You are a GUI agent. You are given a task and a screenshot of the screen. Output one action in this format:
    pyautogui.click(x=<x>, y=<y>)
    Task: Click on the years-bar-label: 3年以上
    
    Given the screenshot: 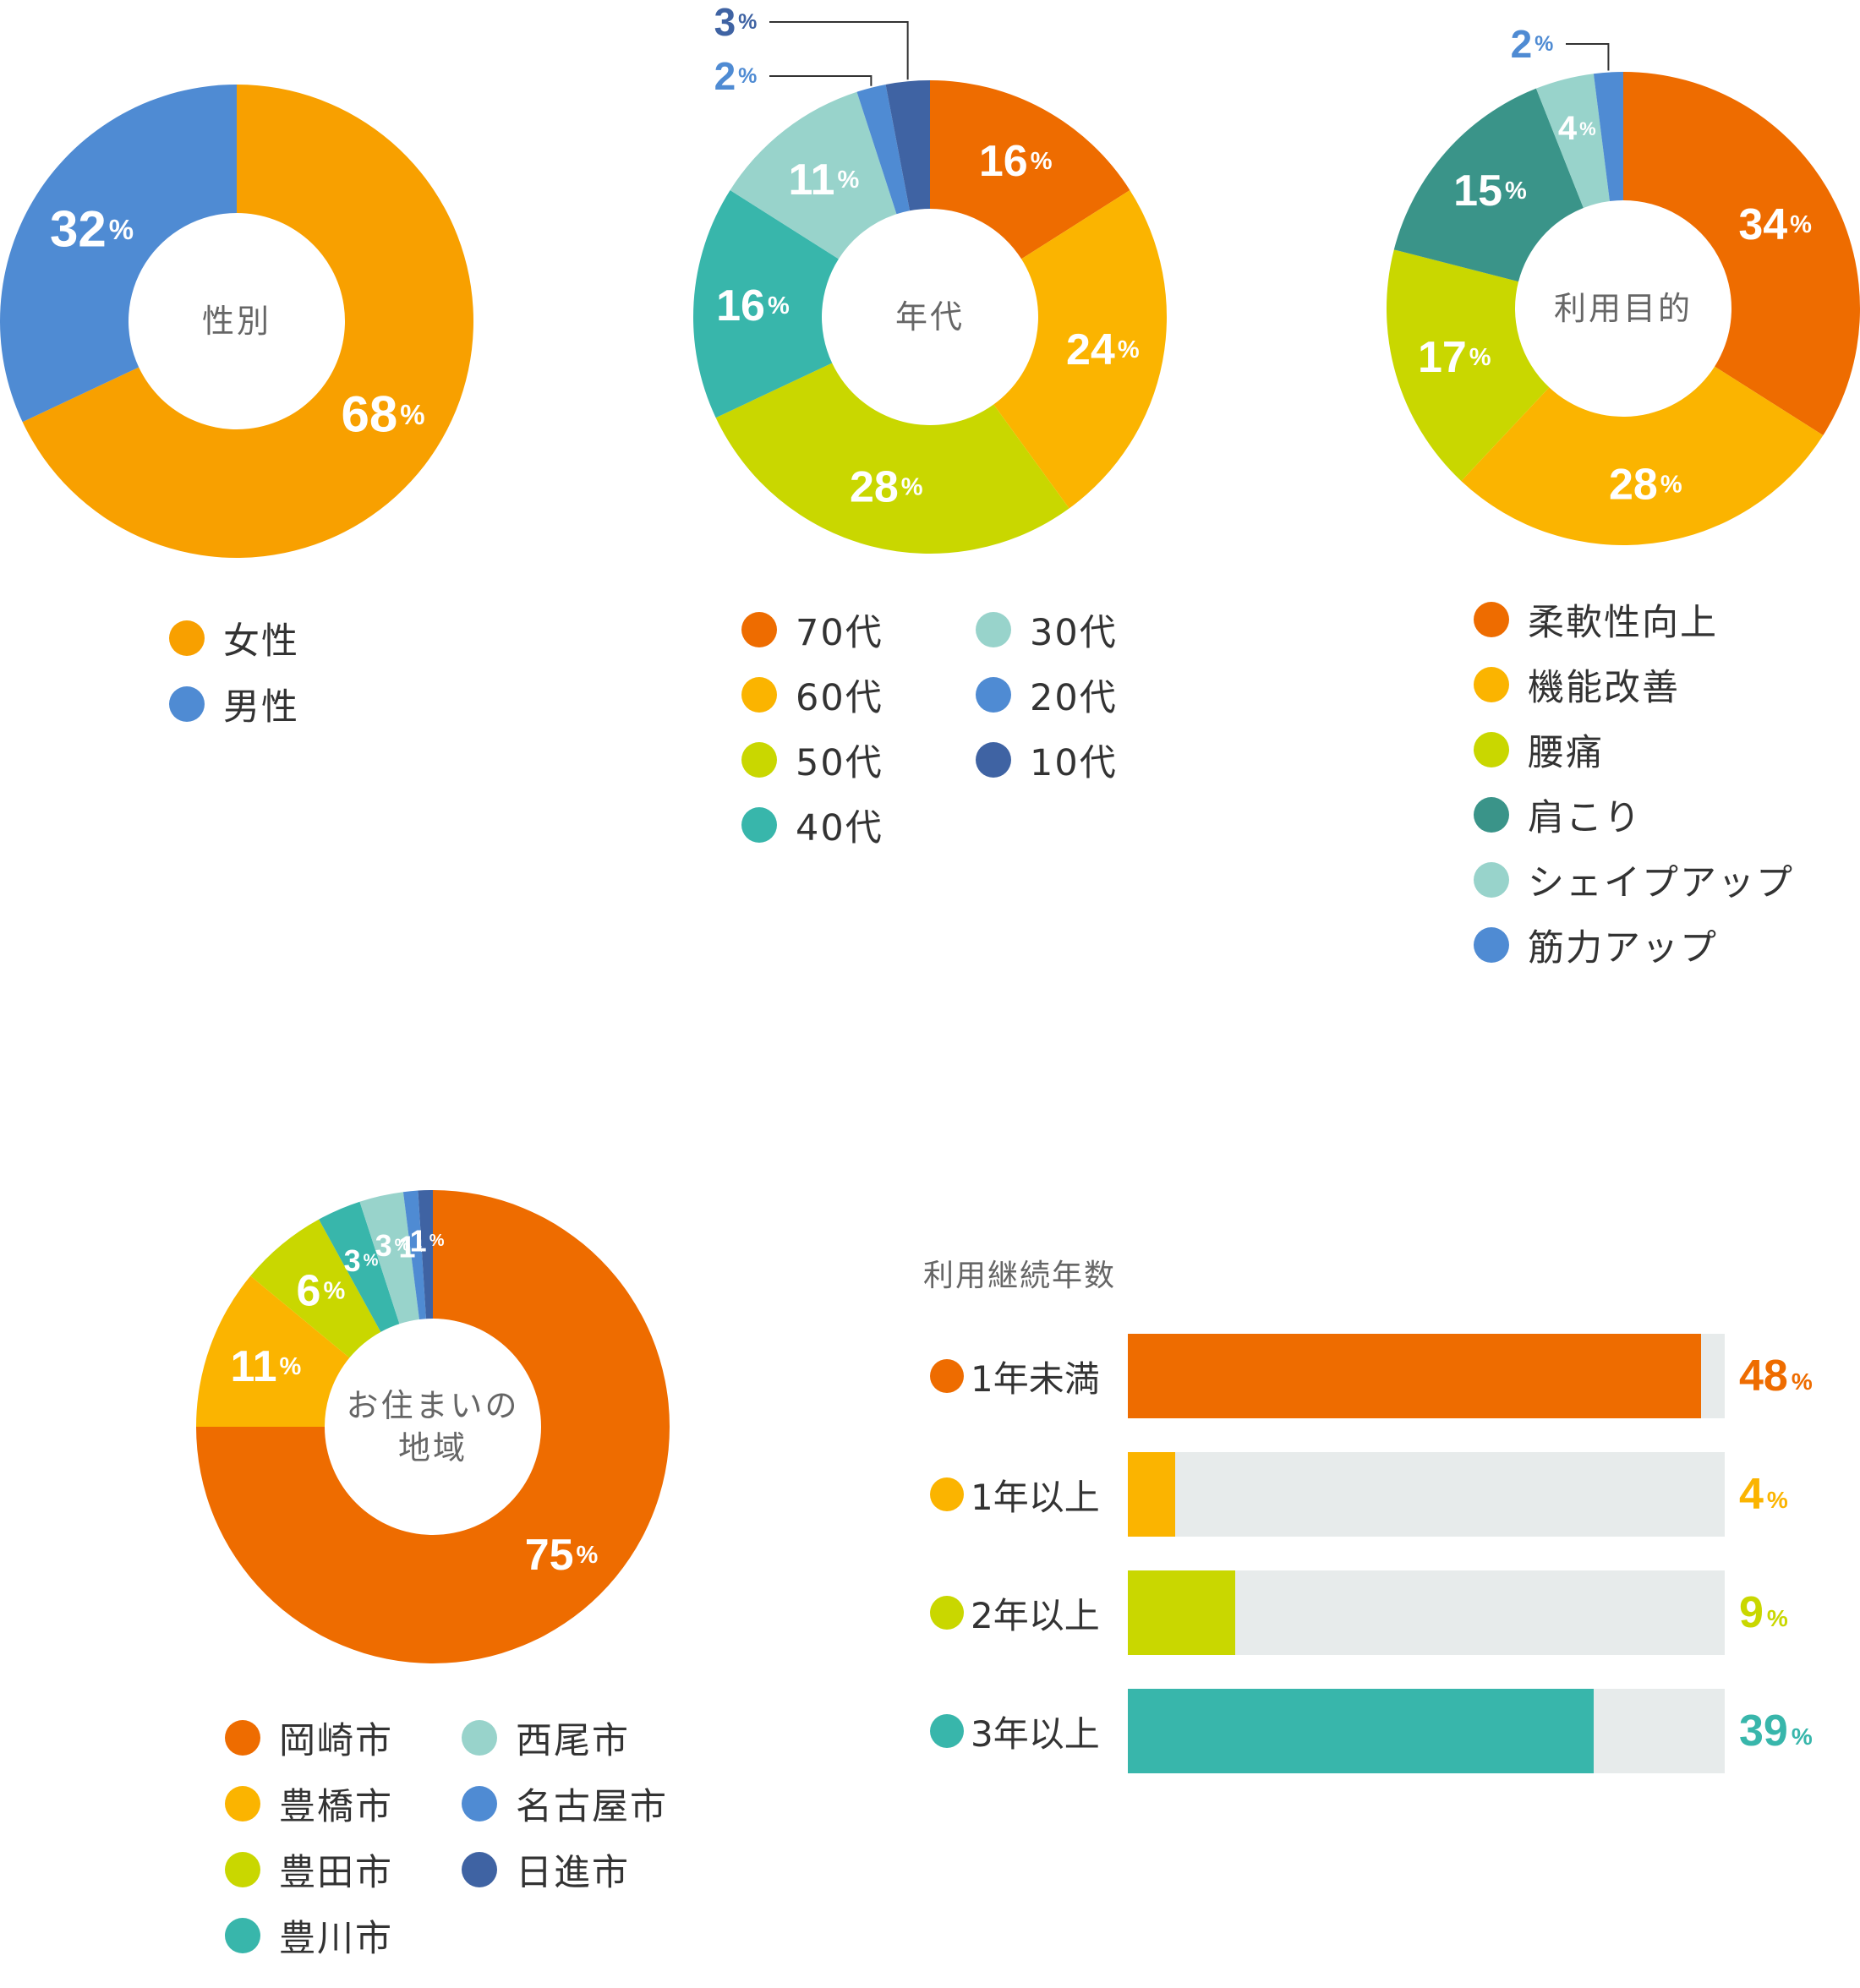 What is the action you would take?
    pyautogui.click(x=1015, y=1731)
    